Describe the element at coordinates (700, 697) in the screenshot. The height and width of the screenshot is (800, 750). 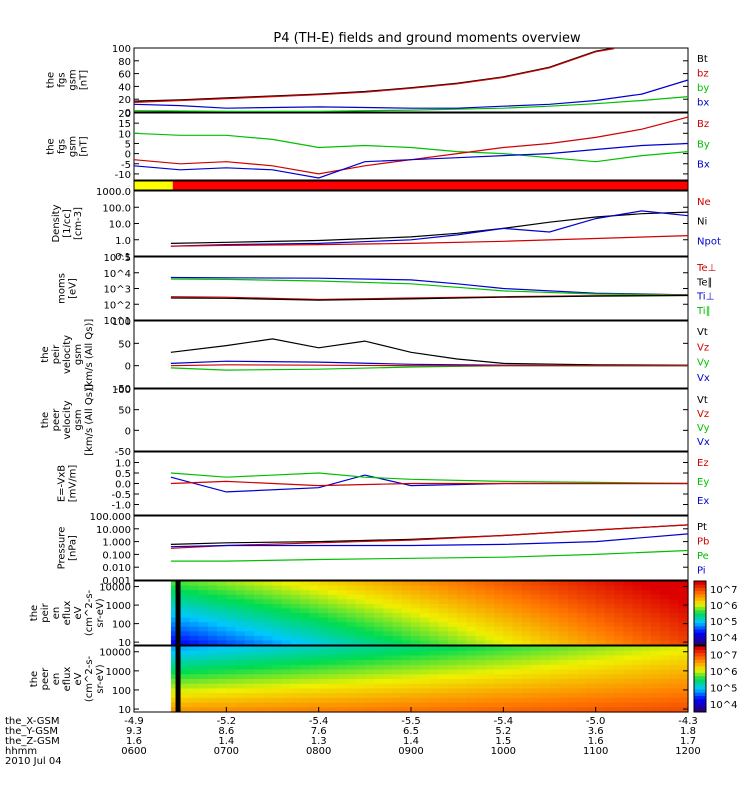
I see `colorbar-step` at that location.